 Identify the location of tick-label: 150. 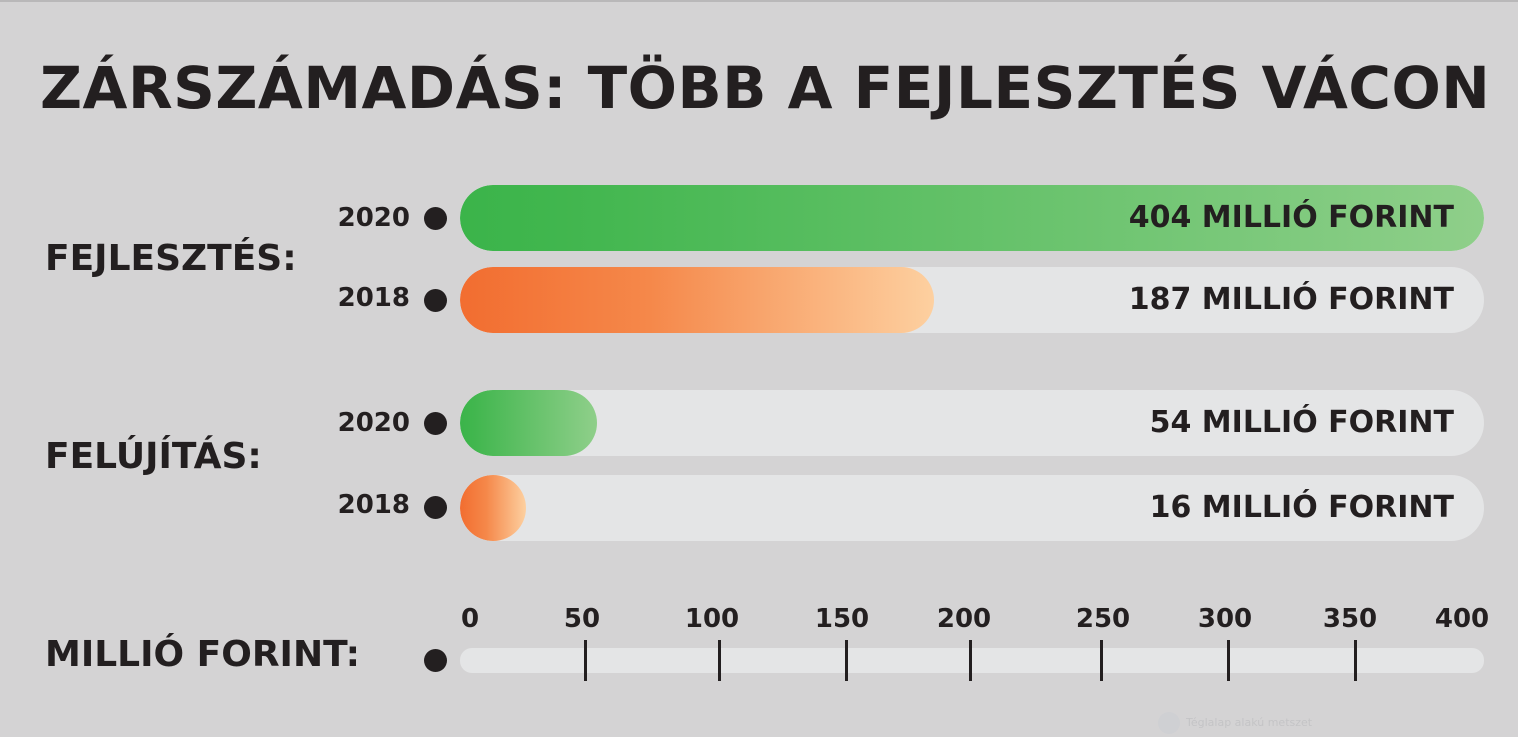
(842, 619).